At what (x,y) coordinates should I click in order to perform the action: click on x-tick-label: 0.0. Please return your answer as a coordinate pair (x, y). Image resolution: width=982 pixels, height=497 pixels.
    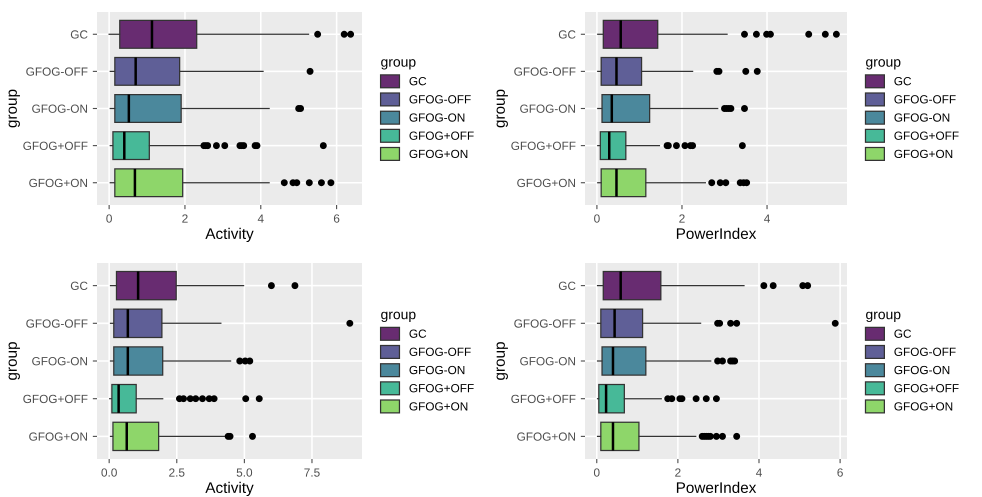
    Looking at the image, I should click on (109, 472).